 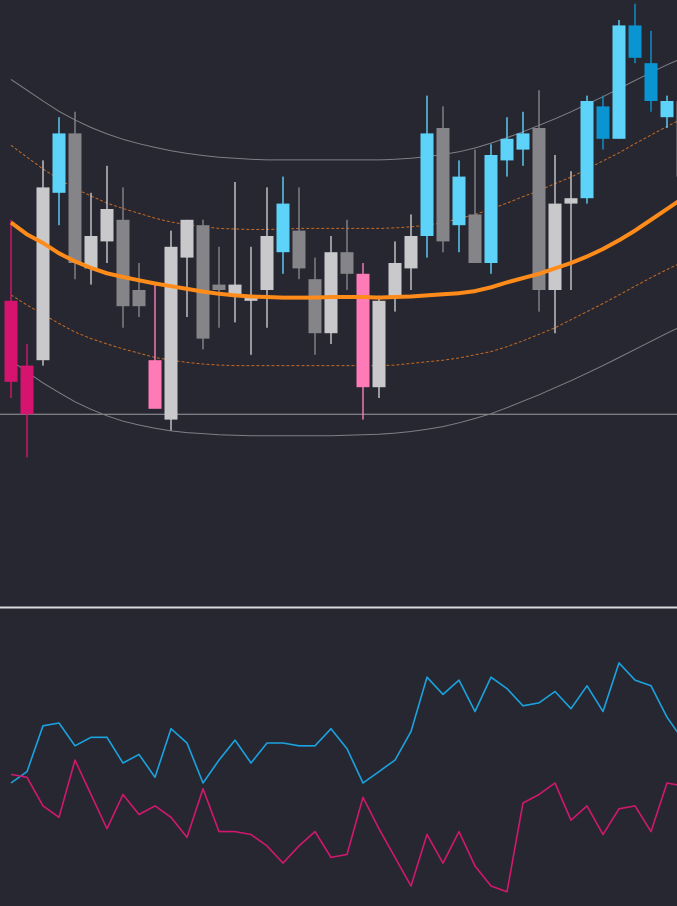 What do you see at coordinates (343, 826) in the screenshot?
I see `oscillator-magenta-line` at bounding box center [343, 826].